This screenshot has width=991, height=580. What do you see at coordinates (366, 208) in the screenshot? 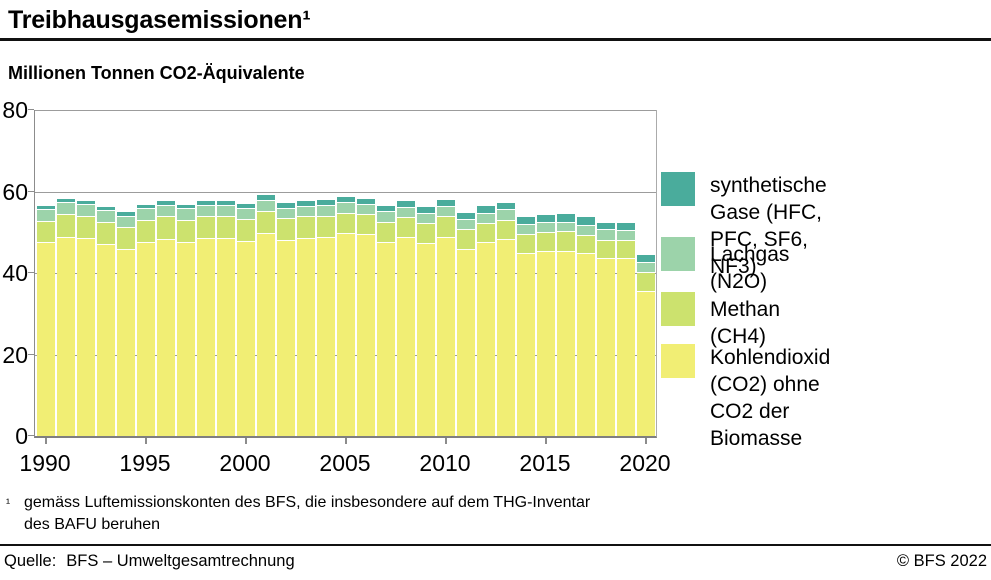
I see `segment-2006` at bounding box center [366, 208].